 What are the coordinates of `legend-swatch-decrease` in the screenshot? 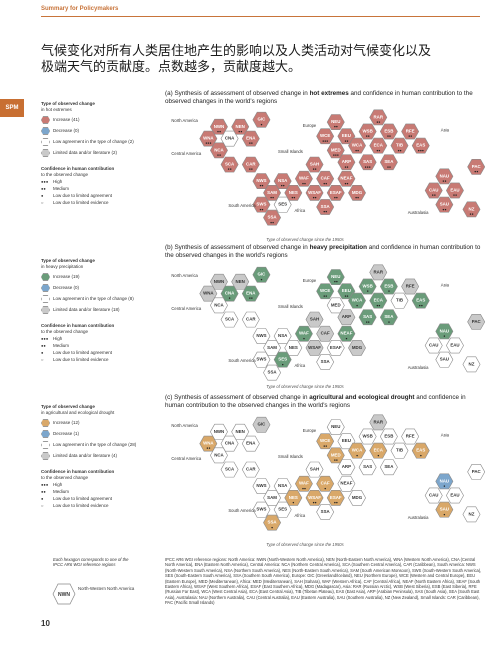 It's located at (45, 288).